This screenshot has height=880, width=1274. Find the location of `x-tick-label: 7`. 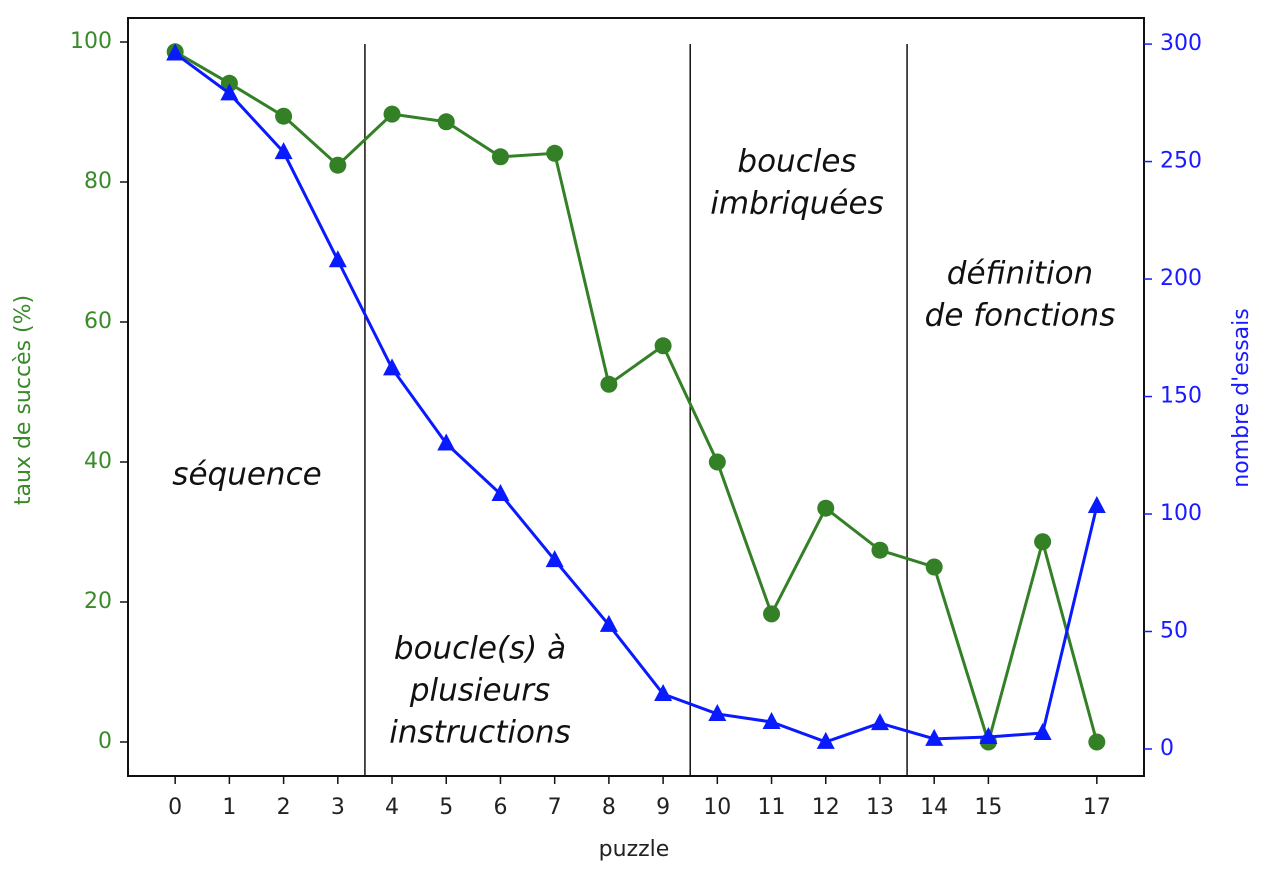

x-tick-label: 7 is located at coordinates (555, 807).